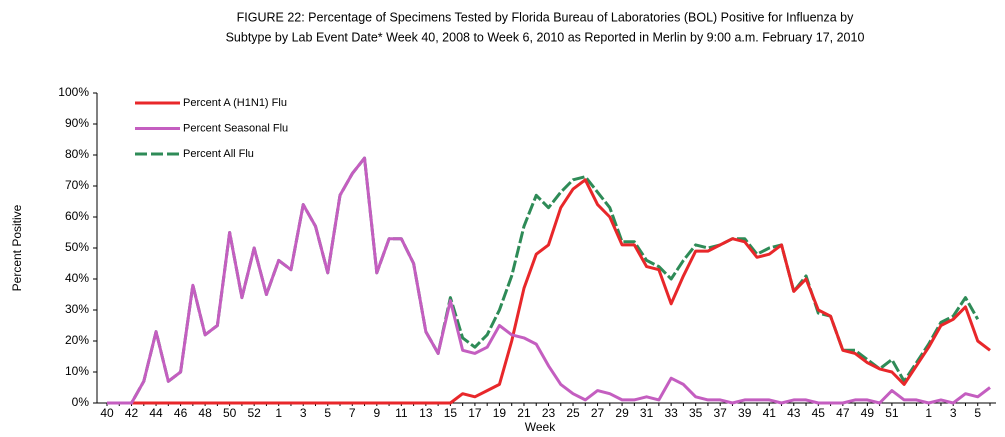  I want to click on y-tick-label: 50%, so click(77, 247).